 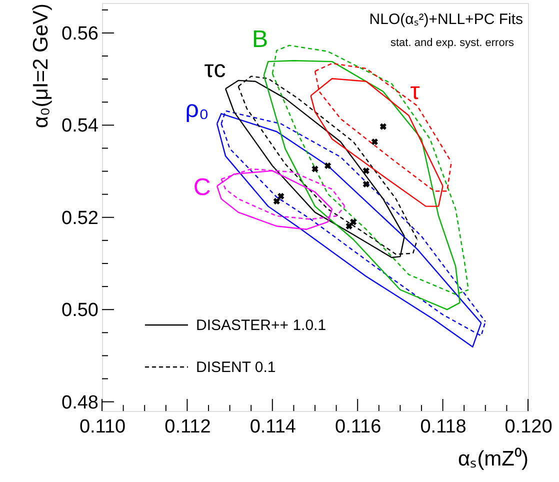 What do you see at coordinates (41, 66) in the screenshot?
I see `y-axis-title: α₀(μI=2 GeV)` at bounding box center [41, 66].